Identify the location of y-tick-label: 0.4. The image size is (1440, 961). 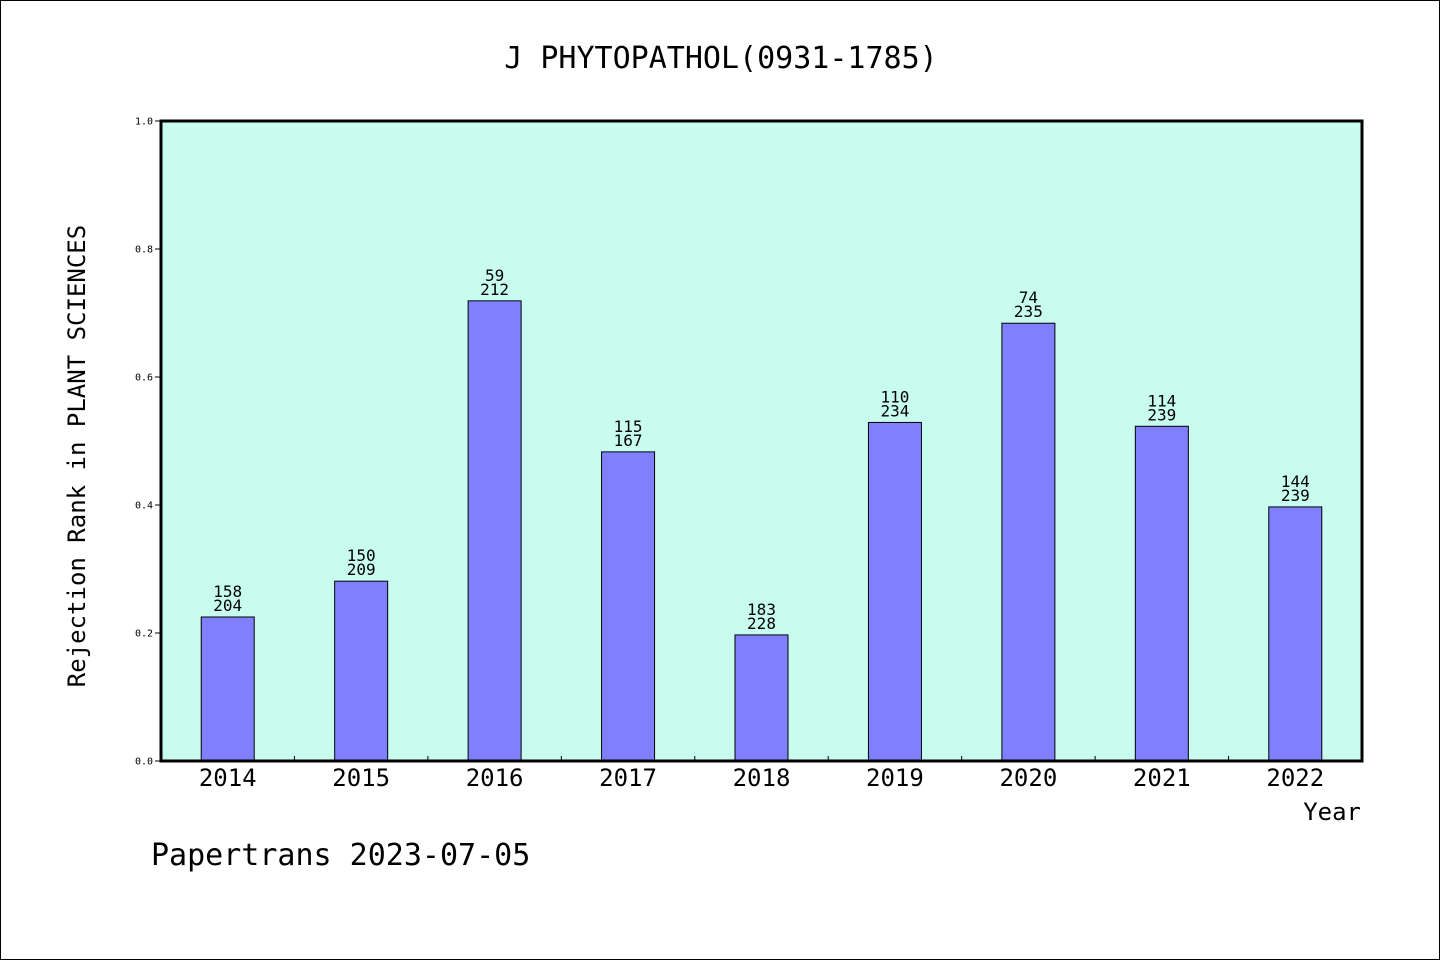
(144, 506).